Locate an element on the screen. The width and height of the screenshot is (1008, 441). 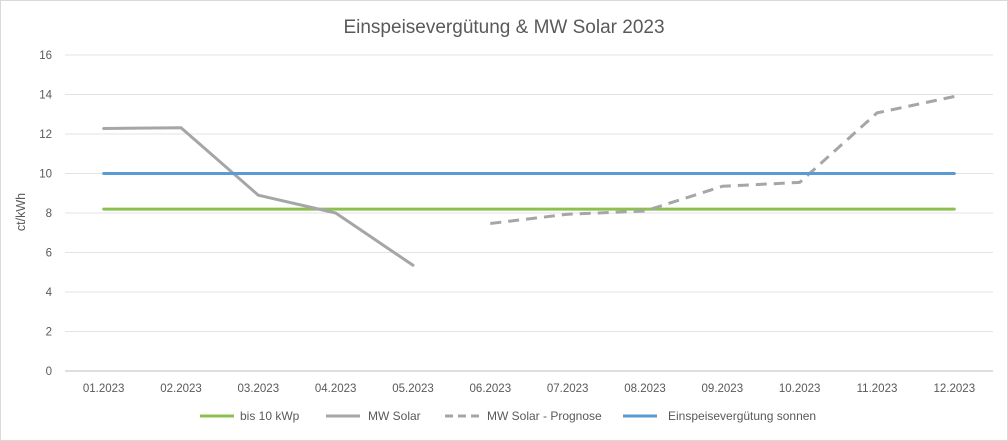
legend-label: MW Solar - Prognose is located at coordinates (544, 416).